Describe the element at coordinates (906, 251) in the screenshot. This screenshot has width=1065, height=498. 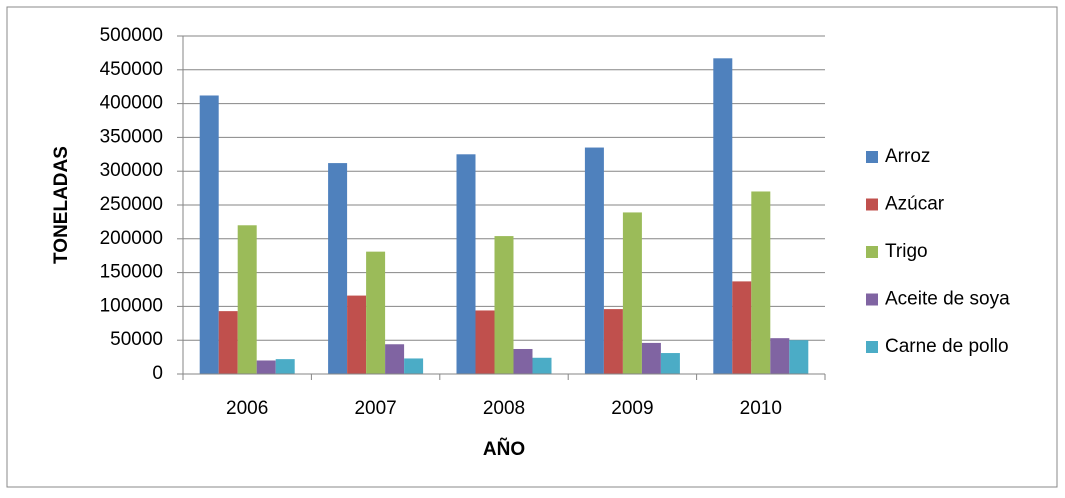
I see `legend-label: Trigo` at that location.